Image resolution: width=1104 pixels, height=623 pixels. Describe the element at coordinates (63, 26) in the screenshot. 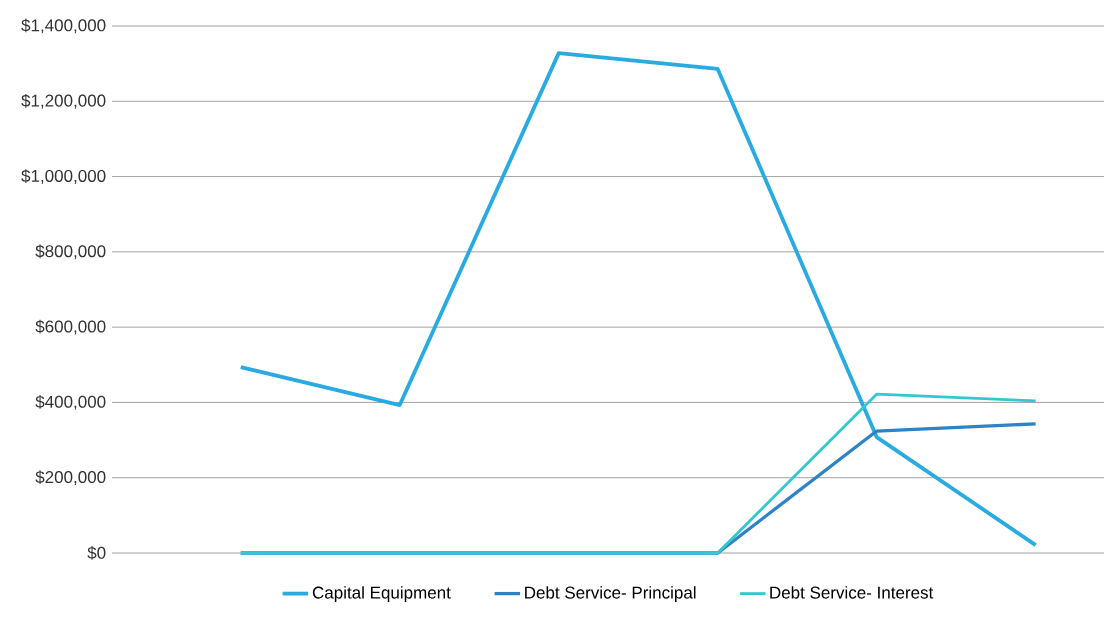

I see `y-tick-label: $1,400,000` at that location.